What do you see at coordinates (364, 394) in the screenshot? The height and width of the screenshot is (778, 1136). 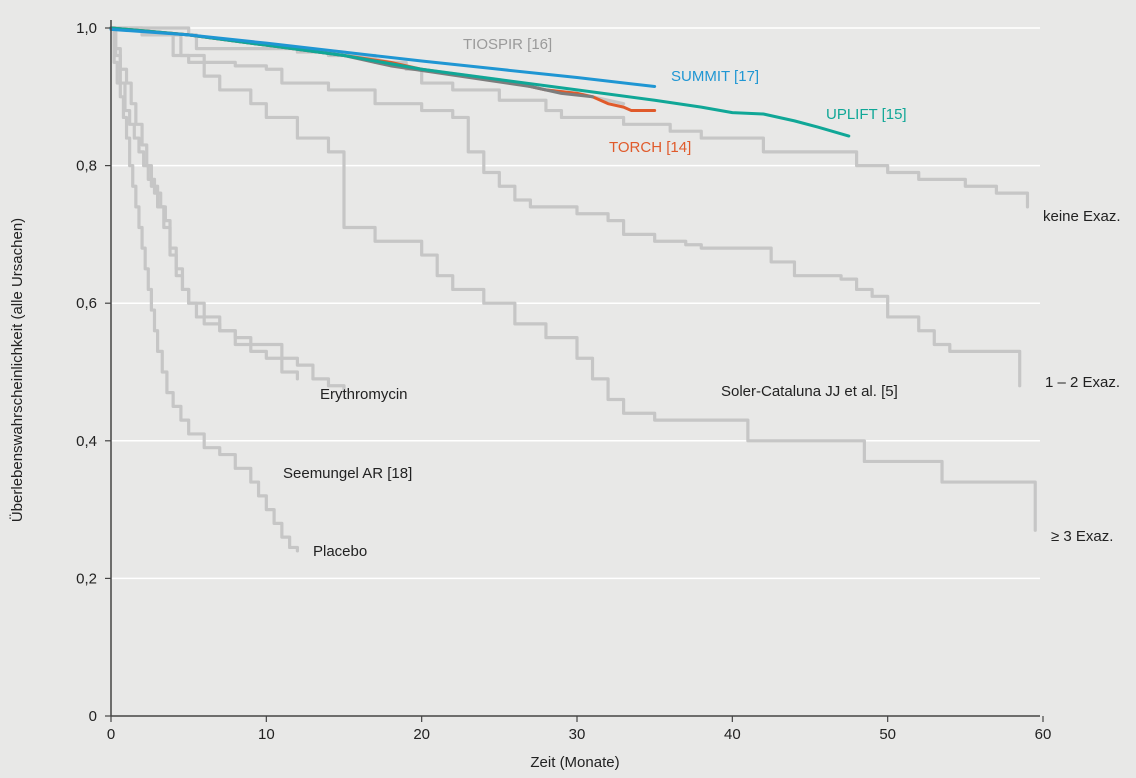 I see `annotation-erythromycin: Erythromycin` at bounding box center [364, 394].